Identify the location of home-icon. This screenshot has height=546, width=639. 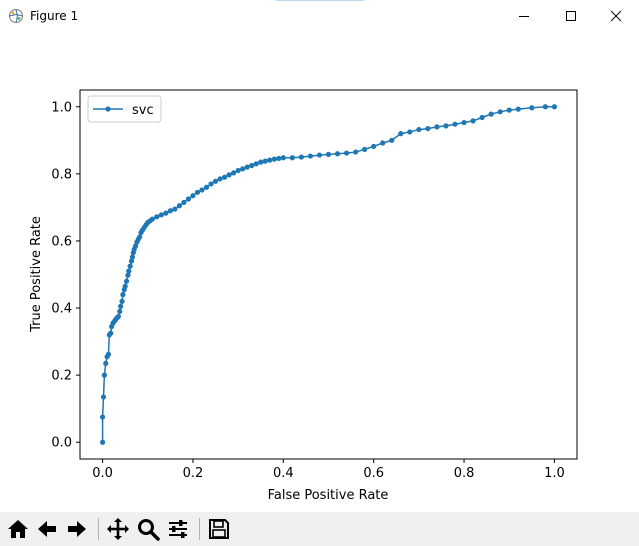
(18, 529).